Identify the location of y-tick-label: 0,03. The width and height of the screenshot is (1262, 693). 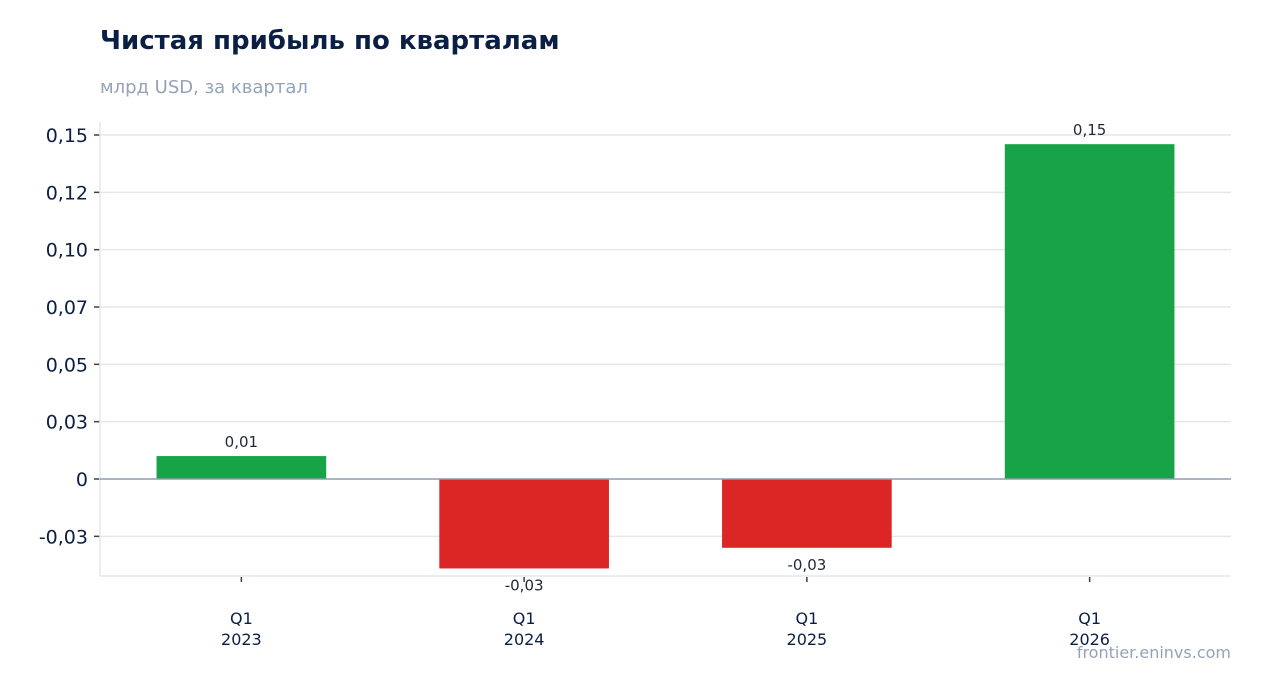
(67, 423).